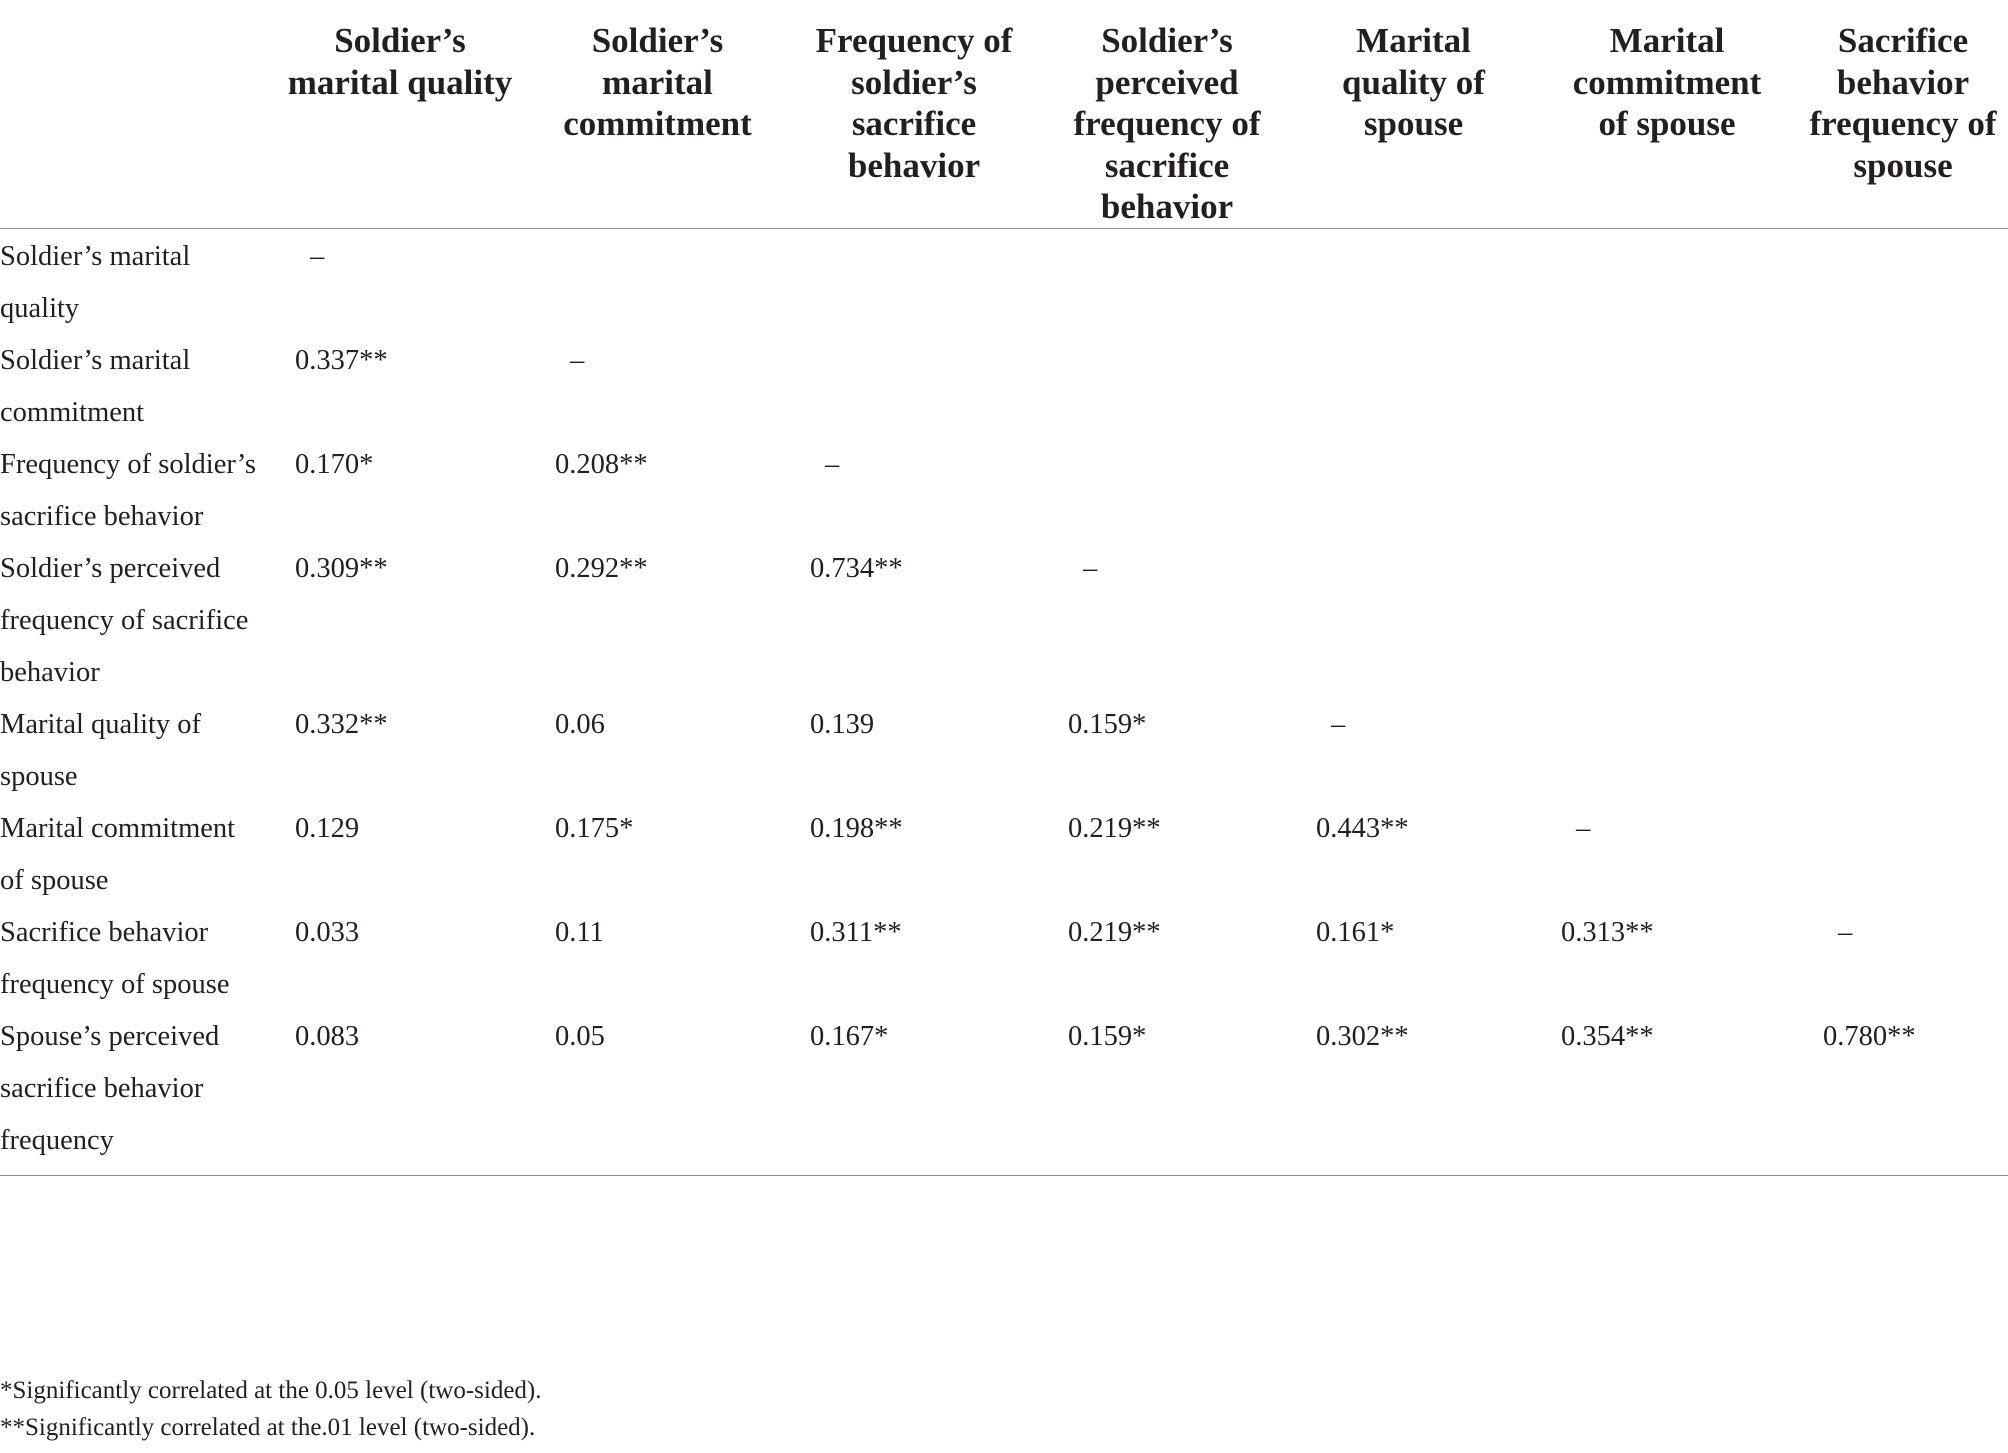  What do you see at coordinates (334, 464) in the screenshot?
I see `table-cell: 0.170*` at bounding box center [334, 464].